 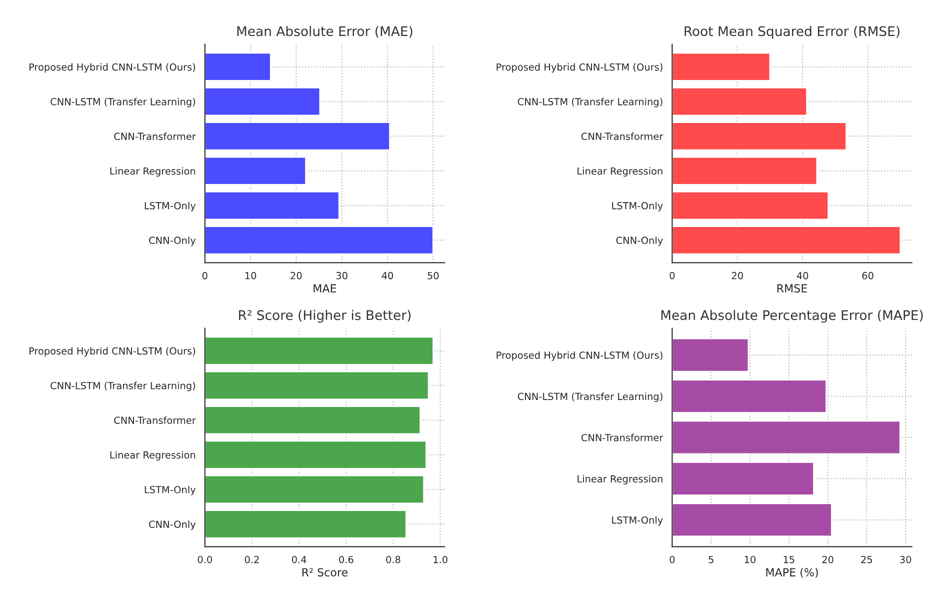 What do you see at coordinates (789, 560) in the screenshot?
I see `x-tick-label: 15` at bounding box center [789, 560].